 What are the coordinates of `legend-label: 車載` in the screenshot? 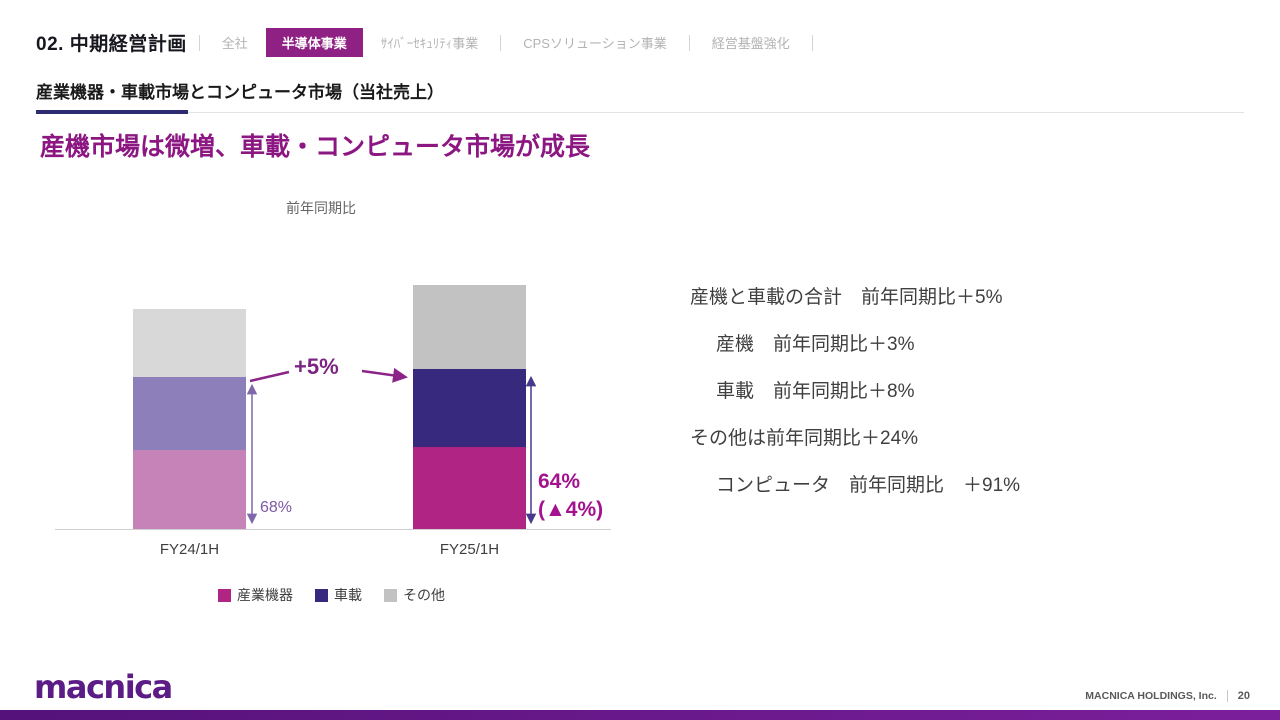 It's located at (348, 595).